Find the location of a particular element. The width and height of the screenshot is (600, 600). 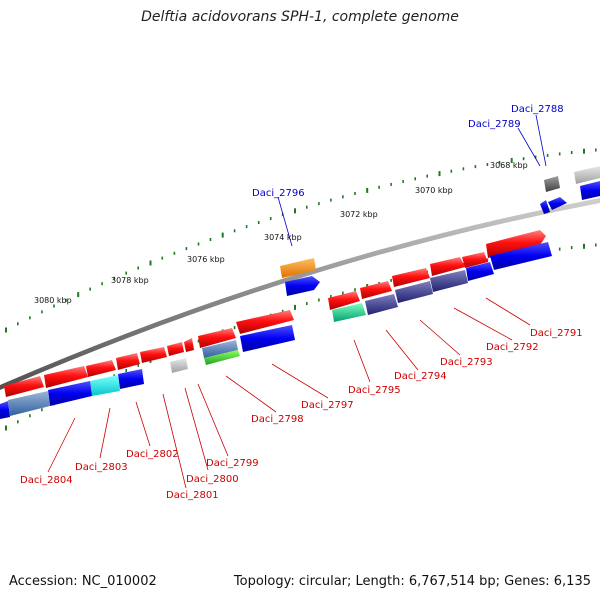

gene-feature-2794r is located at coordinates (414, 292).